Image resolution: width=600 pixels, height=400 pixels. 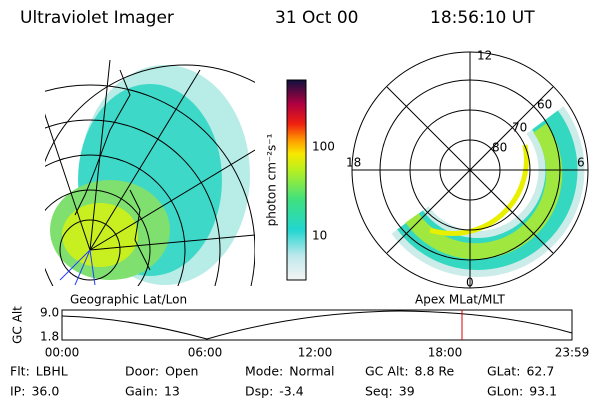 What do you see at coordinates (315, 353) in the screenshot?
I see `altitude-x-tick: 12:00` at bounding box center [315, 353].